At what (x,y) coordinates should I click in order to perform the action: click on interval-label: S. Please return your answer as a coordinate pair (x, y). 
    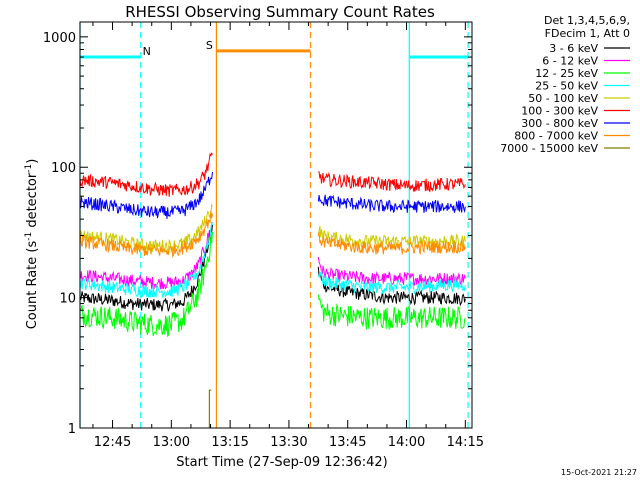
    Looking at the image, I should click on (209, 45).